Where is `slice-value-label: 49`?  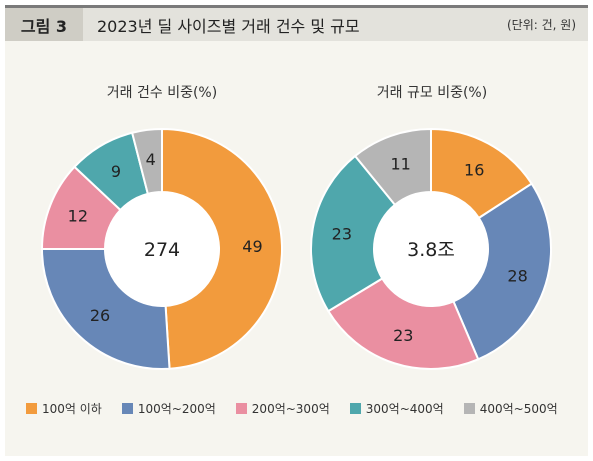
slice-value-label: 49 is located at coordinates (252, 246).